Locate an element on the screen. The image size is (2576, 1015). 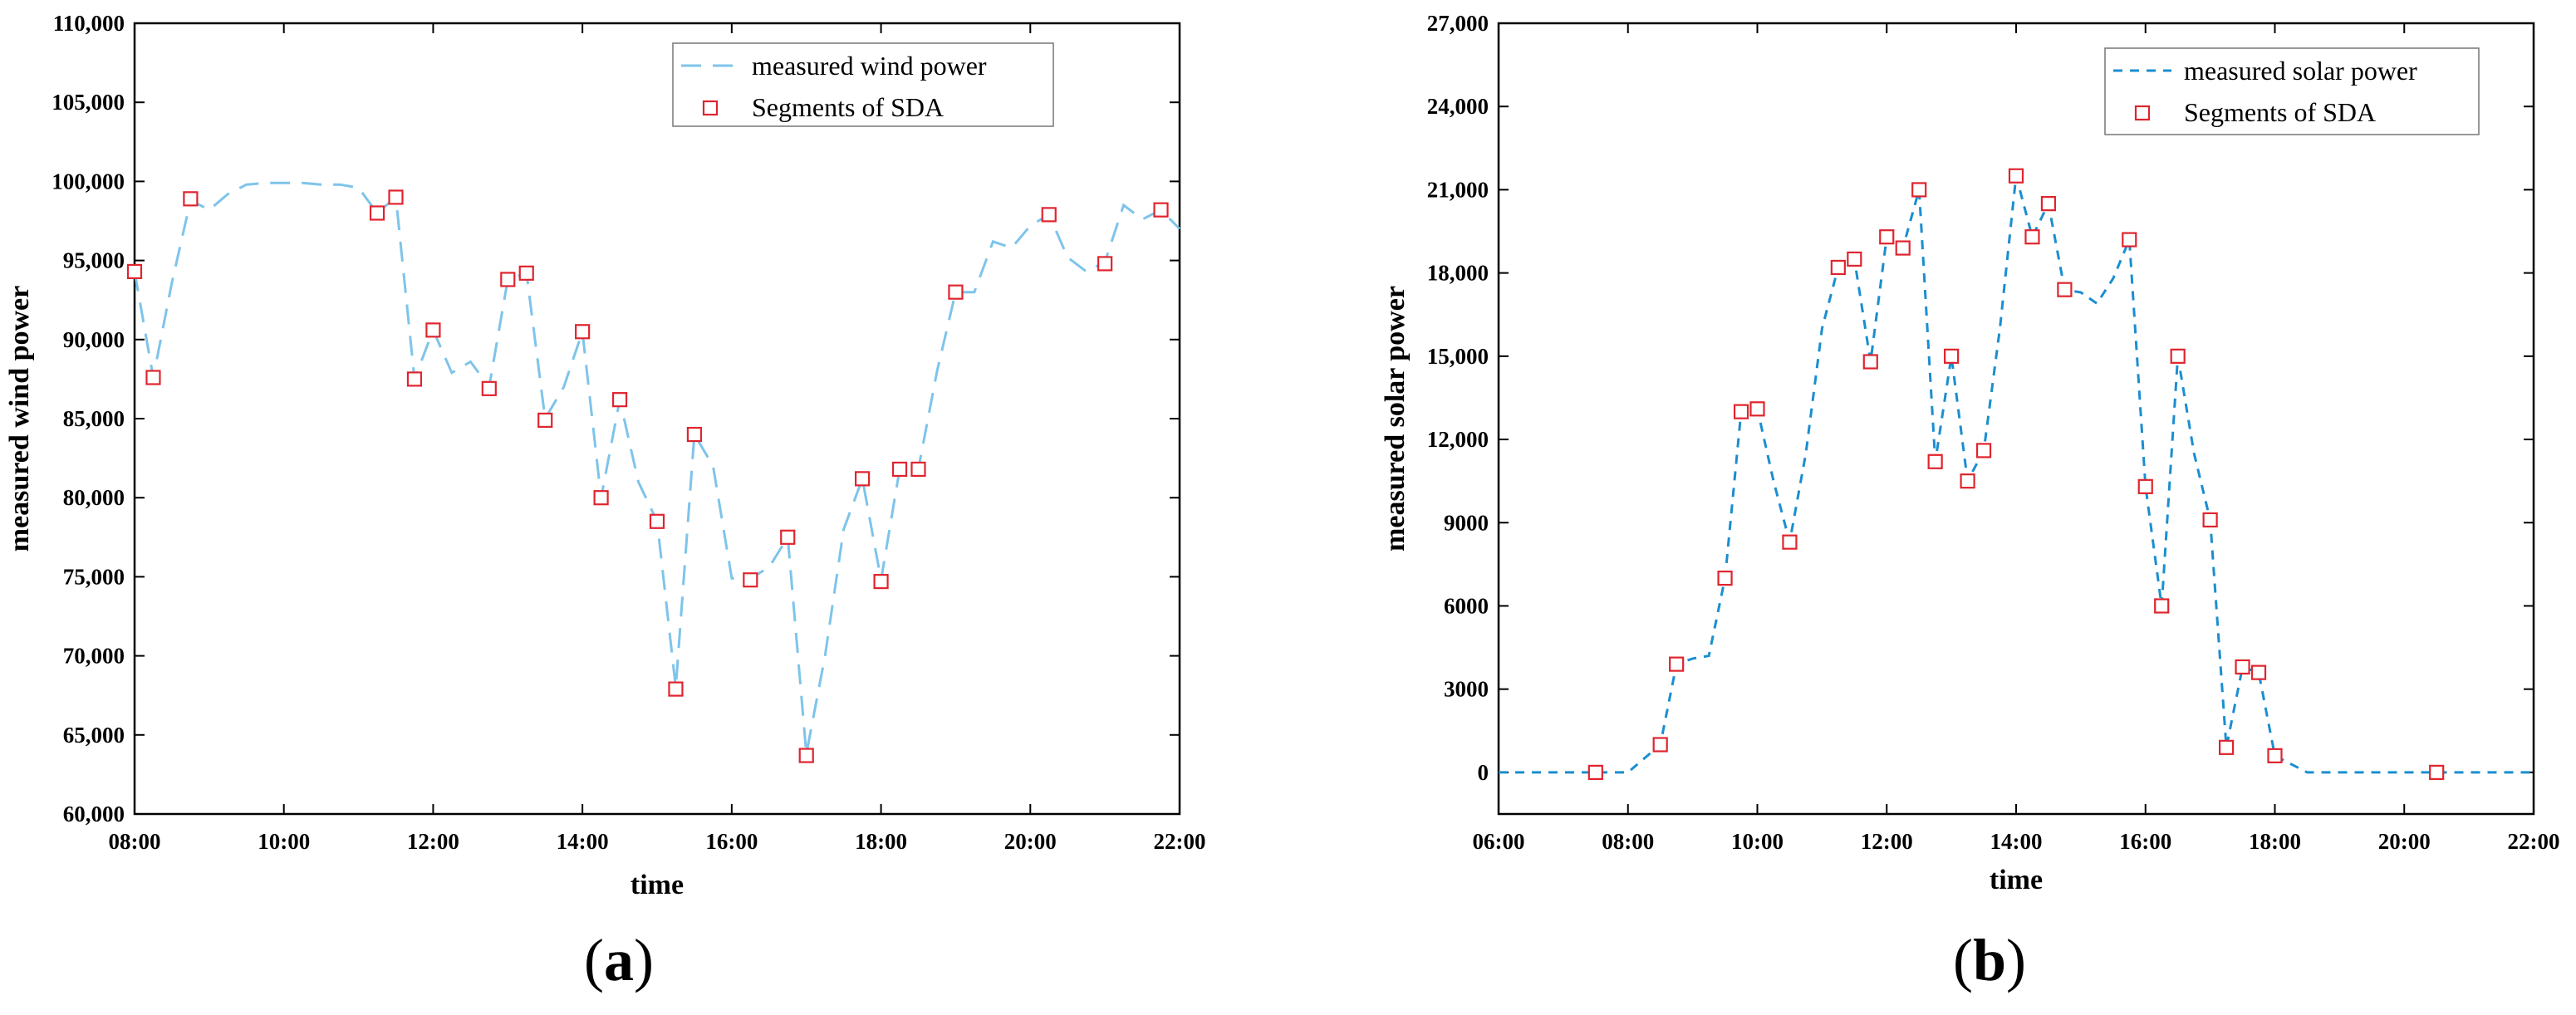
x-tick-label-b: 16:00 is located at coordinates (2145, 841).